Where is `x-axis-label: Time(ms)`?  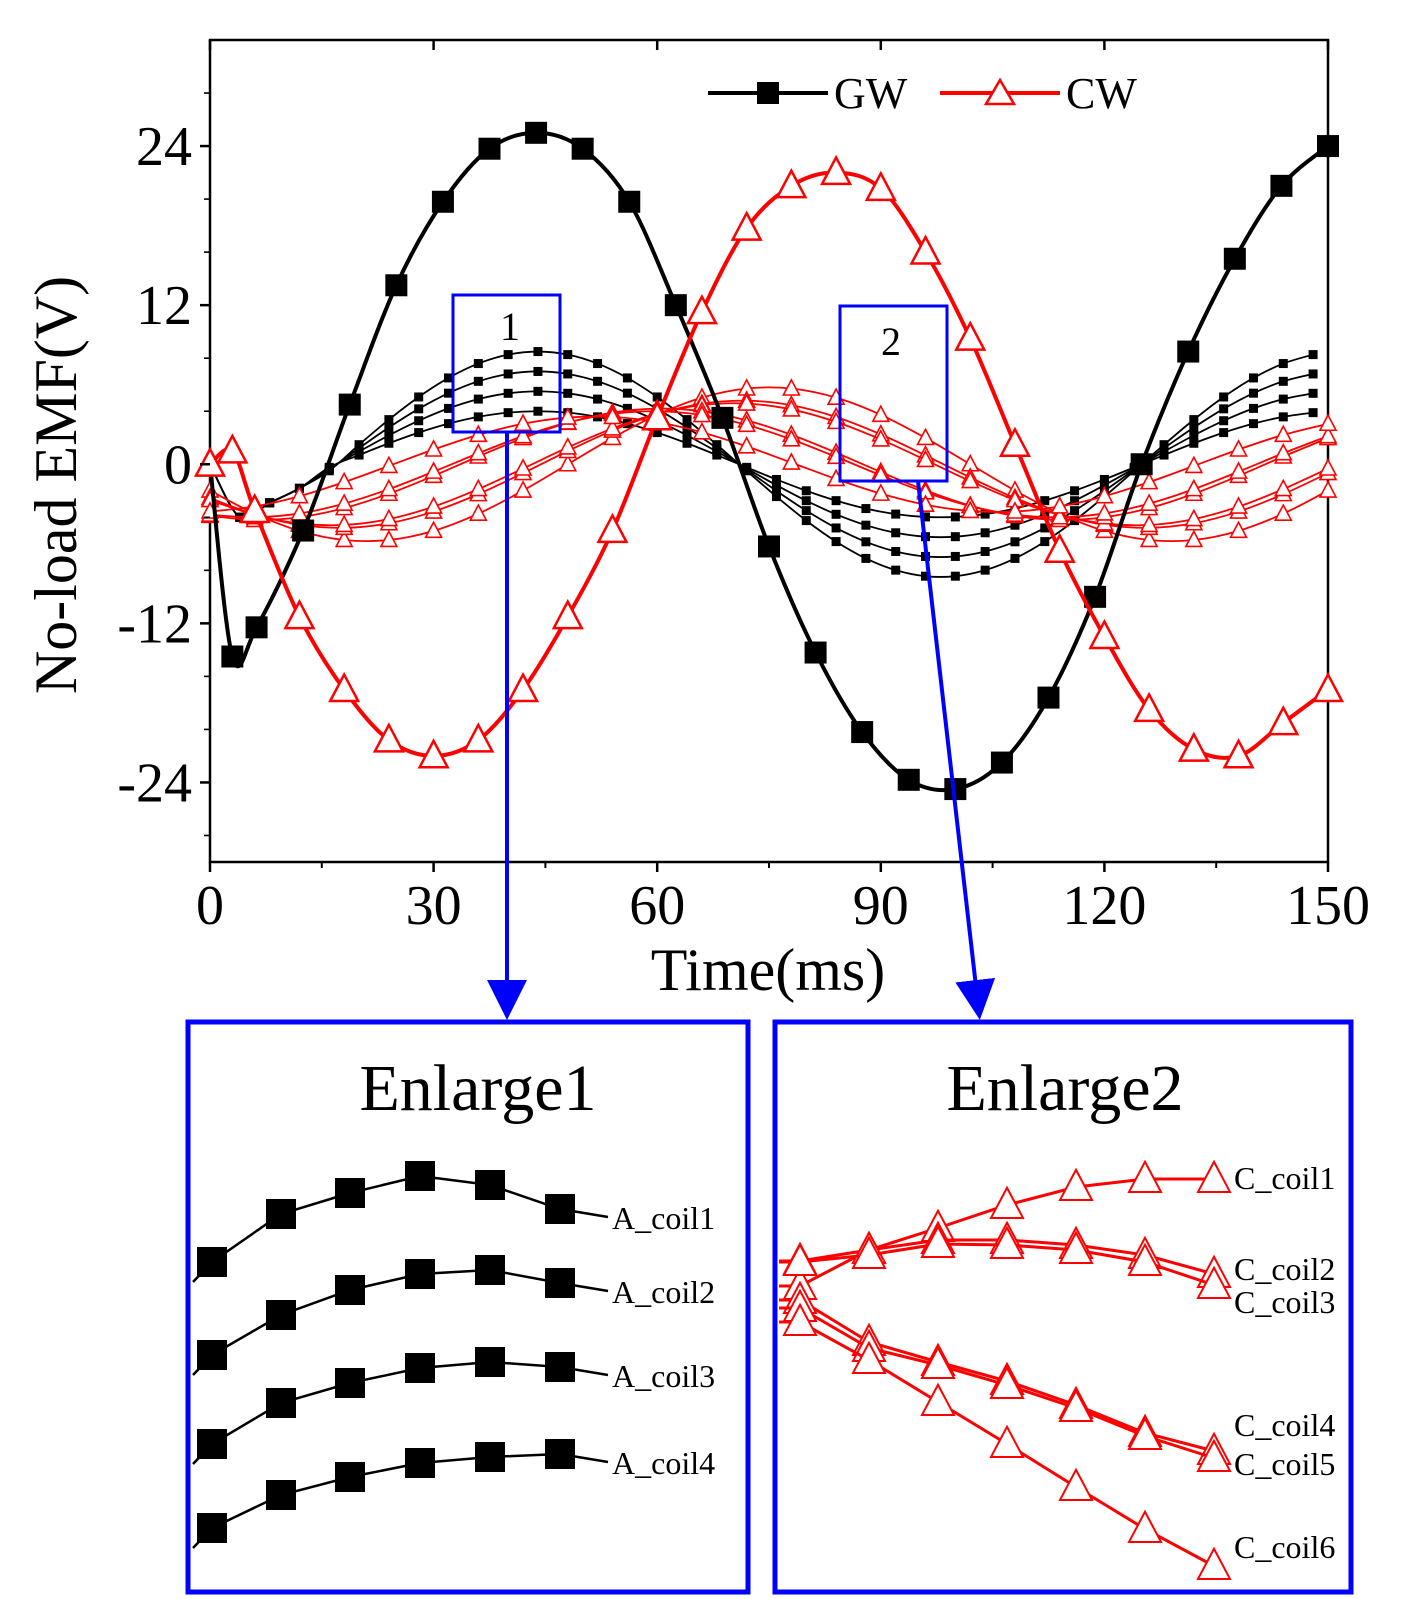
x-axis-label: Time(ms) is located at coordinates (768, 970).